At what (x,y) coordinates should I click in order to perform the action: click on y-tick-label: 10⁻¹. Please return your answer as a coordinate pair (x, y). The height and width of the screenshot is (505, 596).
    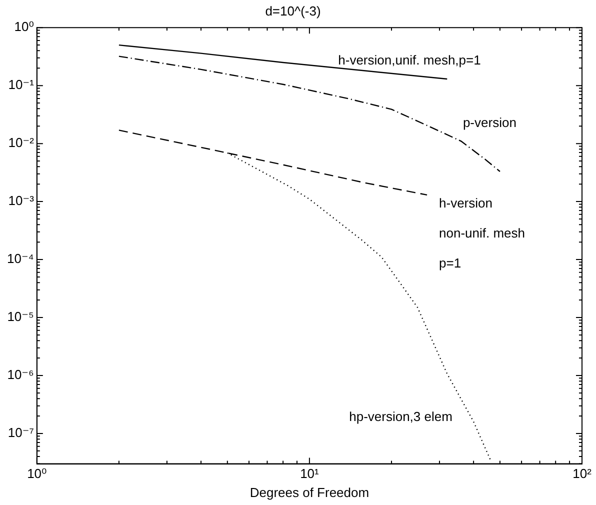
    Looking at the image, I should click on (21, 84).